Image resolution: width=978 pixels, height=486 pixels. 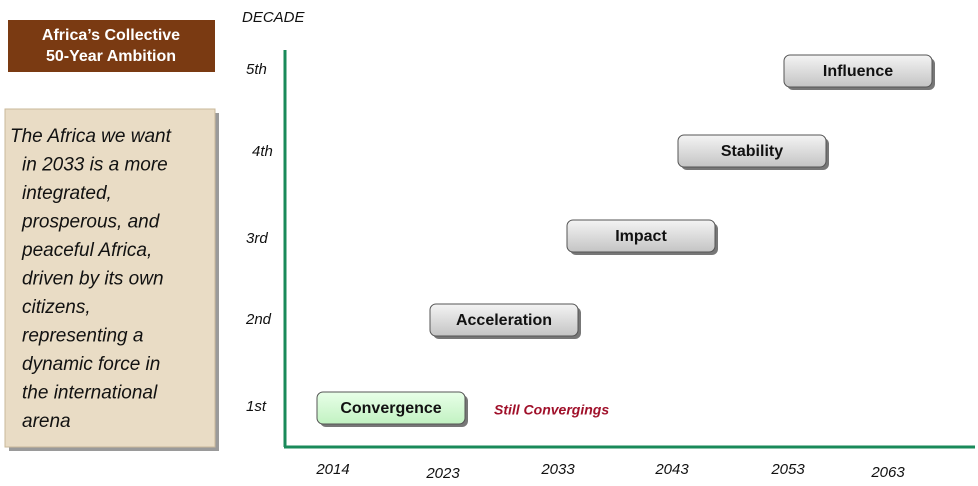 What do you see at coordinates (671, 469) in the screenshot?
I see `year-label: 2043` at bounding box center [671, 469].